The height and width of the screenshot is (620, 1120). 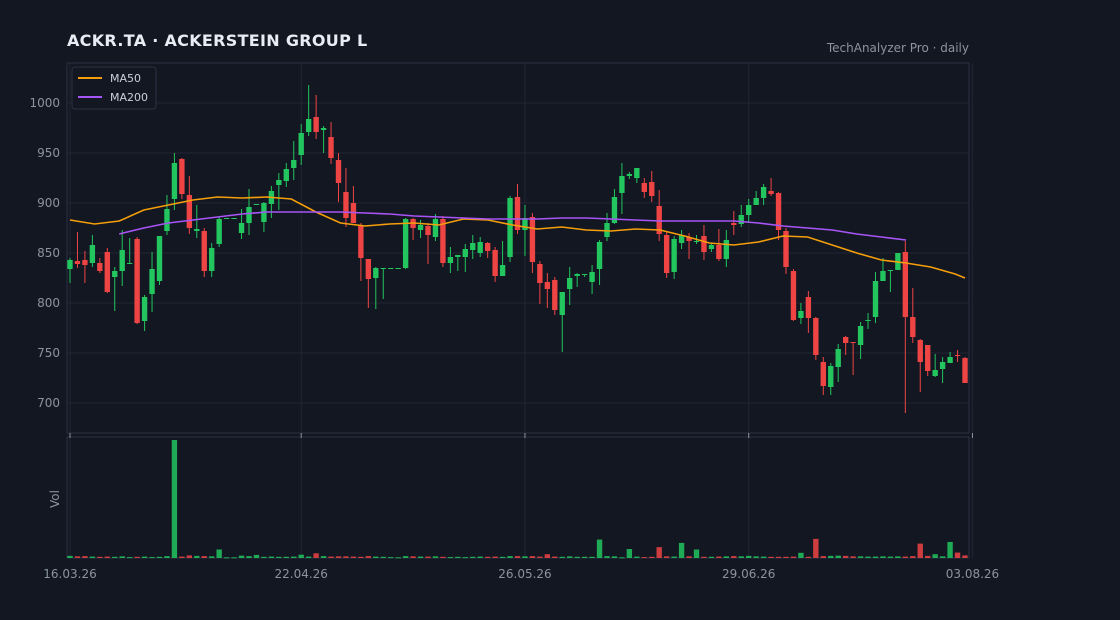 What do you see at coordinates (48, 353) in the screenshot?
I see `y-tick-label: 750` at bounding box center [48, 353].